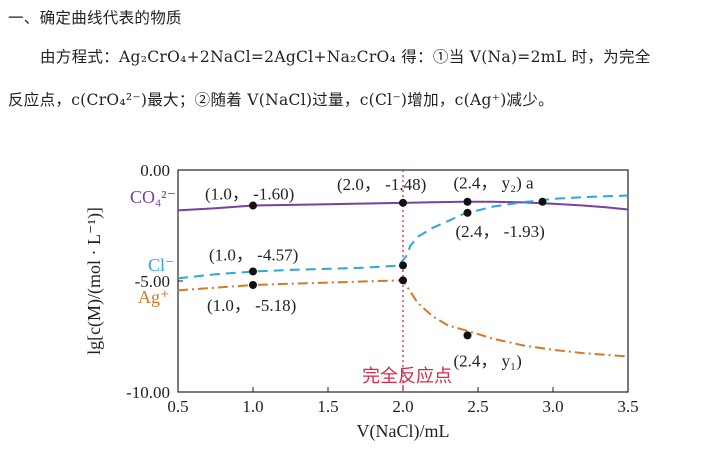 This screenshot has width=712, height=459. Describe the element at coordinates (403, 431) in the screenshot. I see `x-axis-label: V(NaCl)/mL` at that location.